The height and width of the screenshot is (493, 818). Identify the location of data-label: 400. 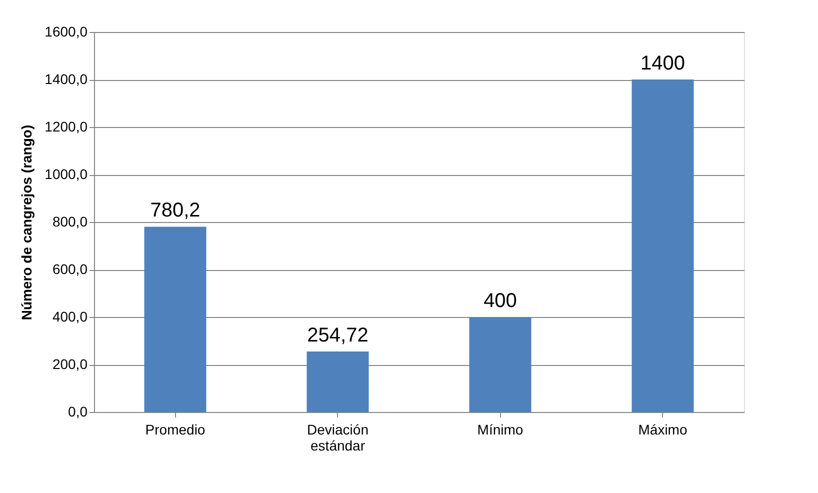
(500, 301).